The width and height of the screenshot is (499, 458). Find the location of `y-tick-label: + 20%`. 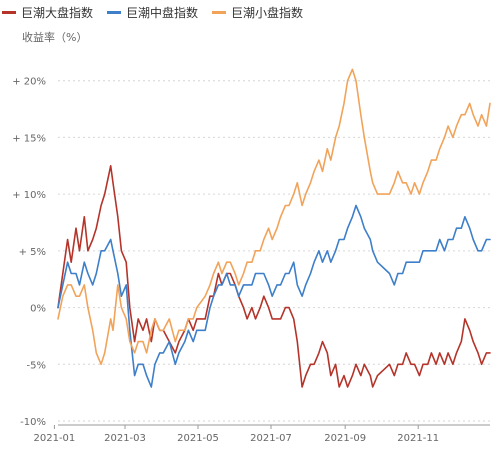

y-tick-label: + 20% is located at coordinates (29, 82).